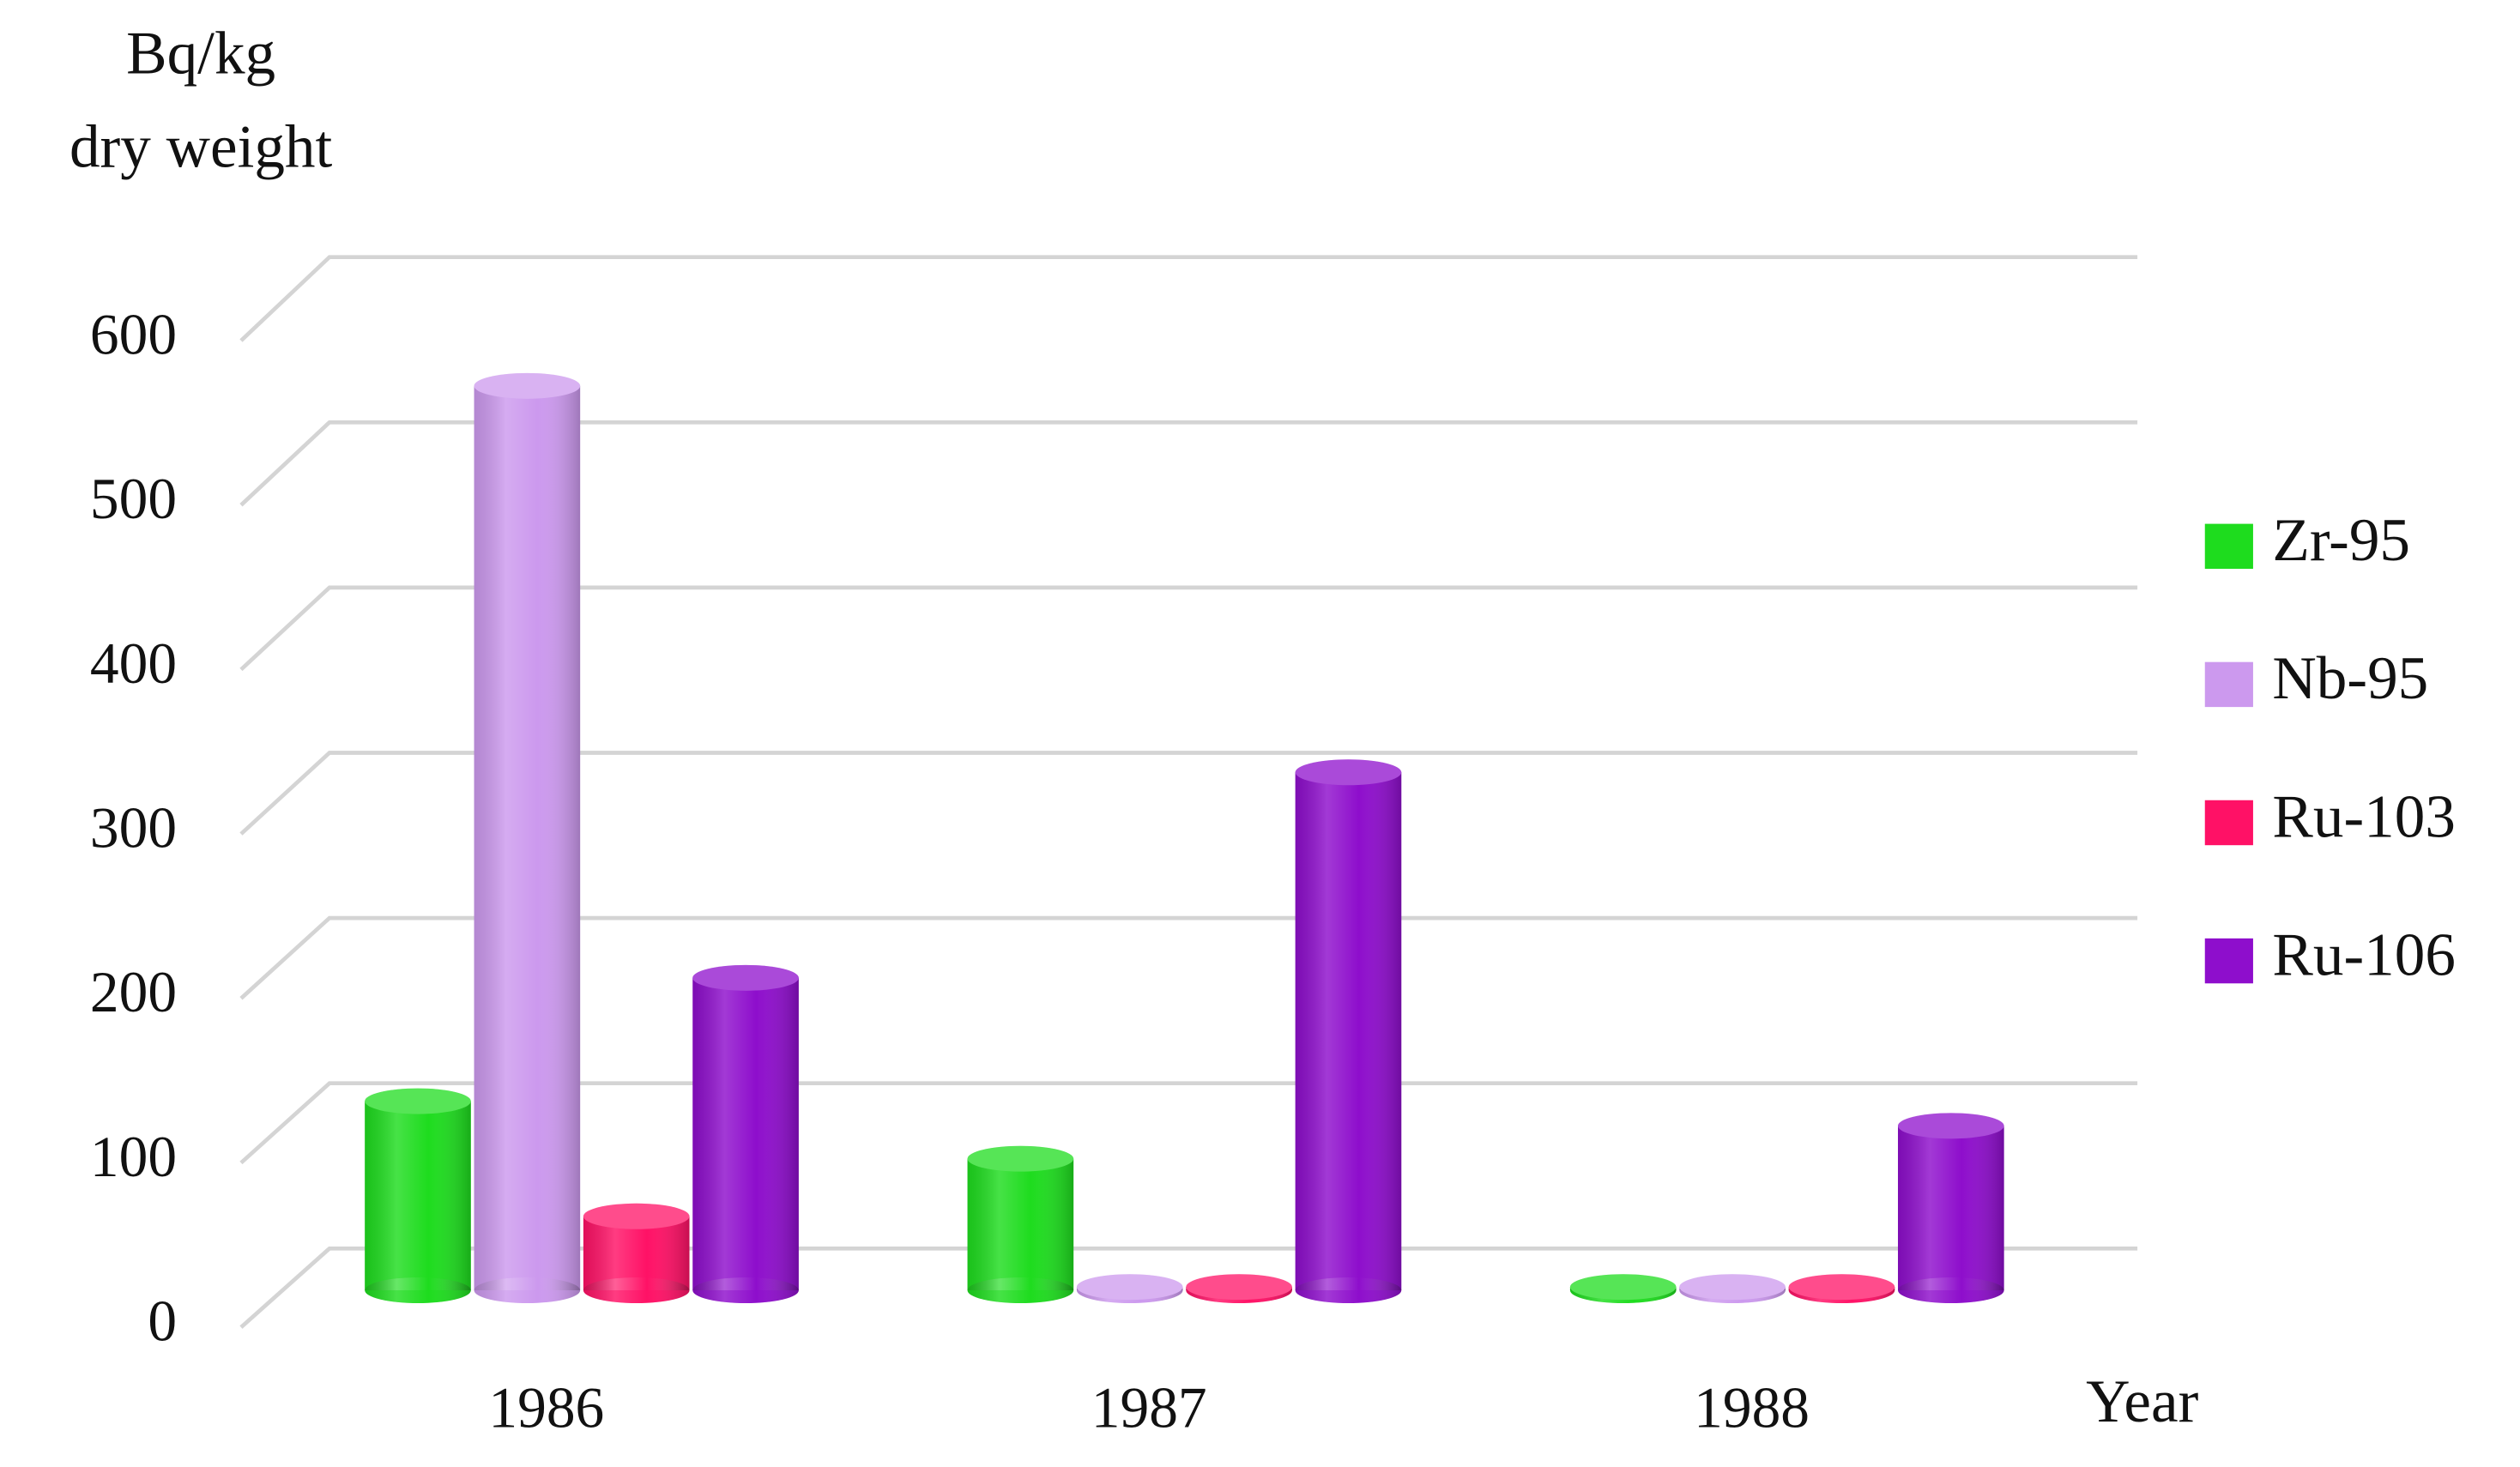  What do you see at coordinates (201, 54) in the screenshot?
I see `y-axis-label: Bq/kg` at bounding box center [201, 54].